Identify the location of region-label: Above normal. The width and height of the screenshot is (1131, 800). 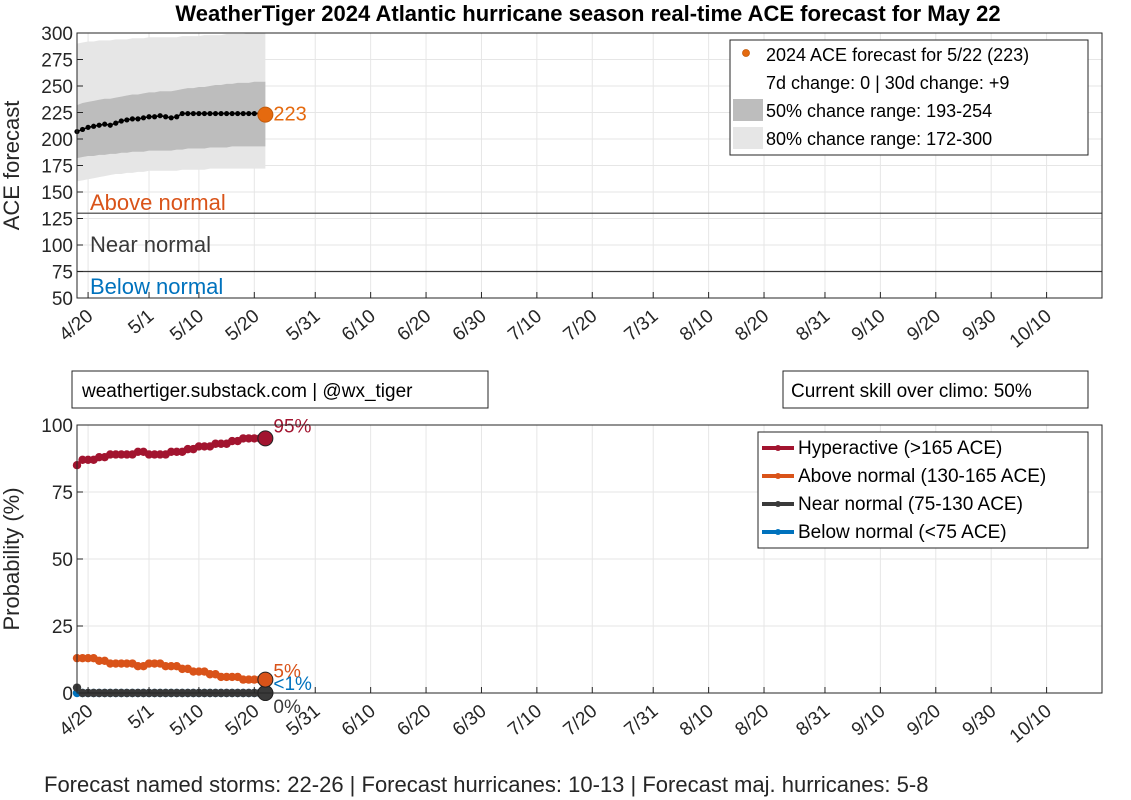
(158, 202).